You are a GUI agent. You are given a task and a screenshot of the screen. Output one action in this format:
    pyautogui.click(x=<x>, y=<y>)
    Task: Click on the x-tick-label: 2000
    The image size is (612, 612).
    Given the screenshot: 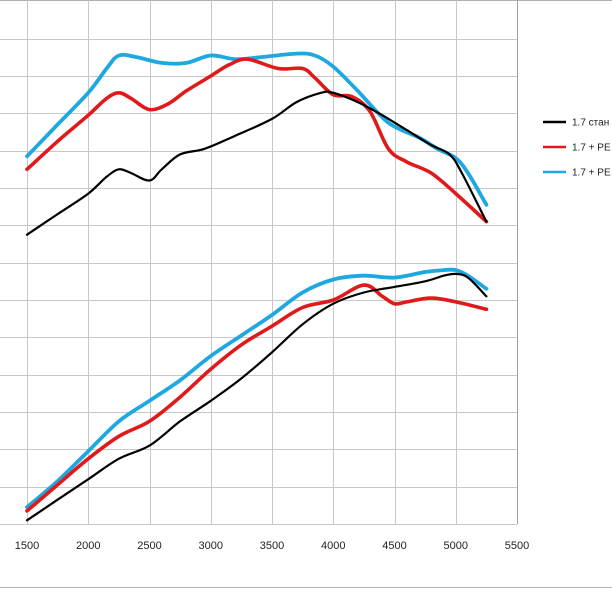 What is the action you would take?
    pyautogui.click(x=88, y=546)
    